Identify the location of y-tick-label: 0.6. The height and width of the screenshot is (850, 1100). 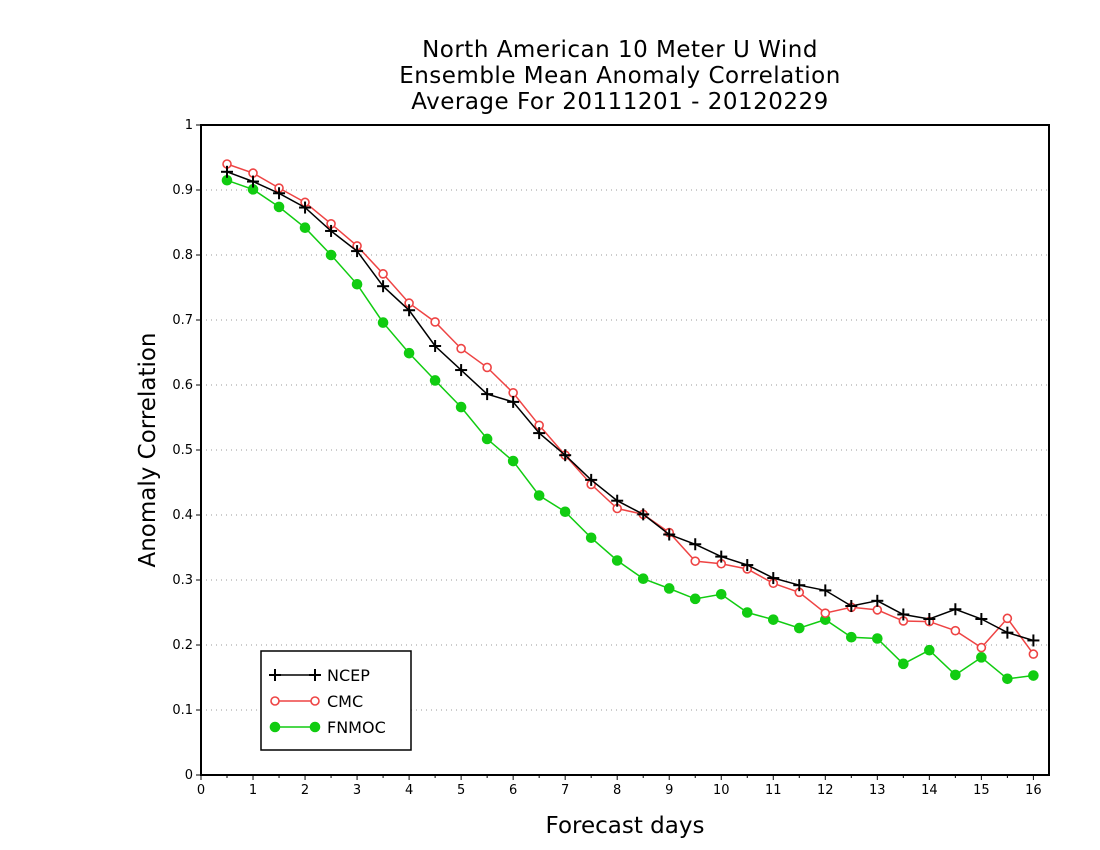
(182, 385).